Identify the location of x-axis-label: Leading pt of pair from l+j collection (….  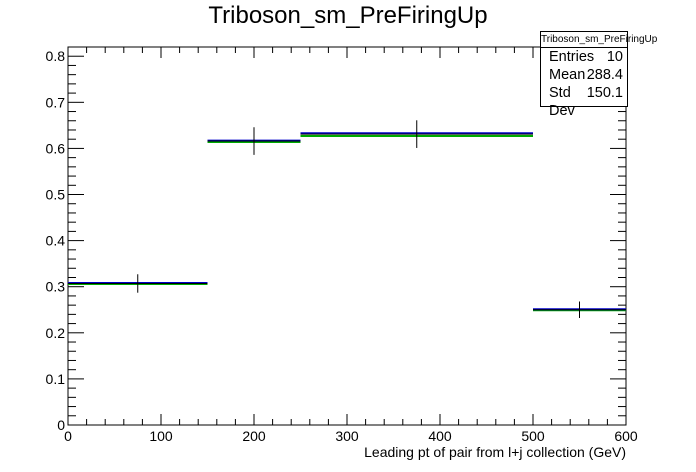
(495, 452).